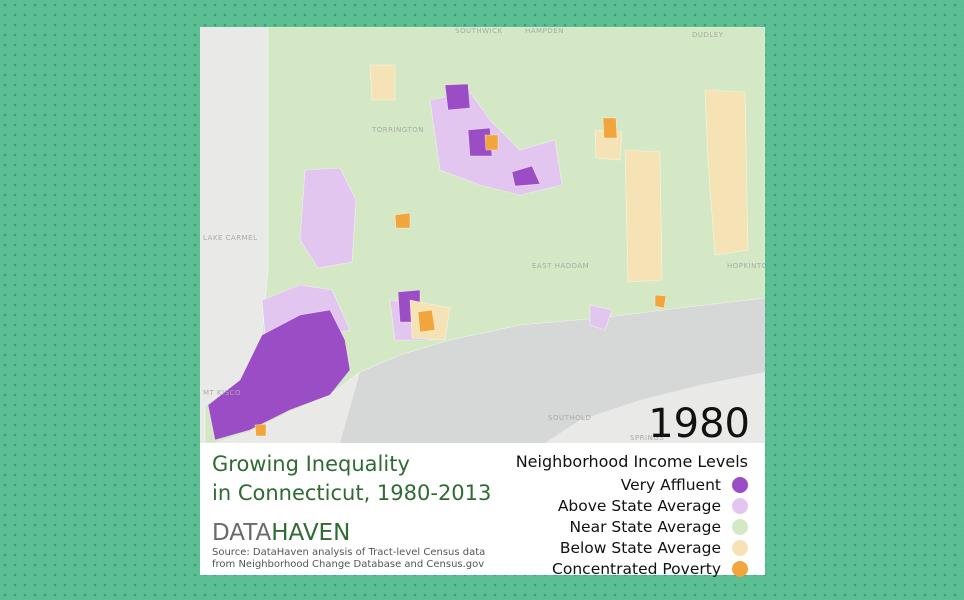 This screenshot has height=600, width=964. What do you see at coordinates (647, 438) in the screenshot?
I see `place-label: SPRINGS` at bounding box center [647, 438].